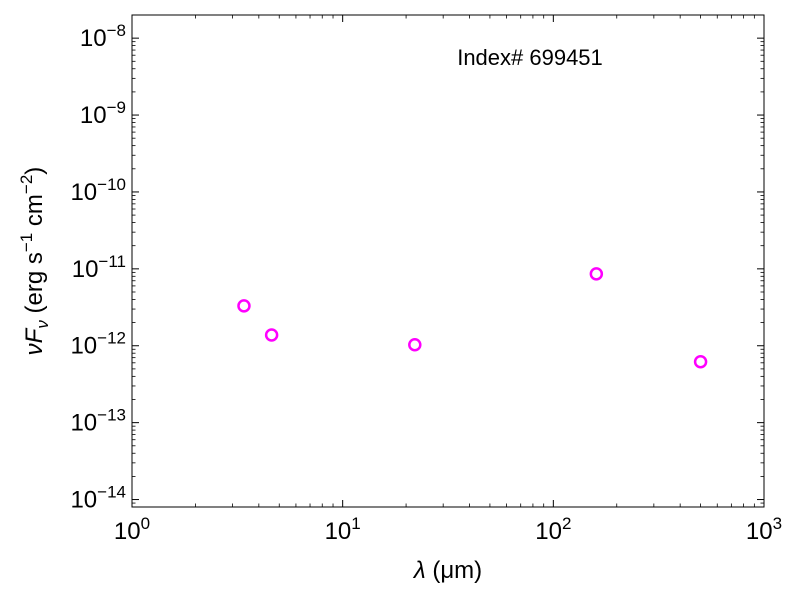 Image resolution: width=800 pixels, height=600 pixels. I want to click on x-tick-label: 10², so click(553, 529).